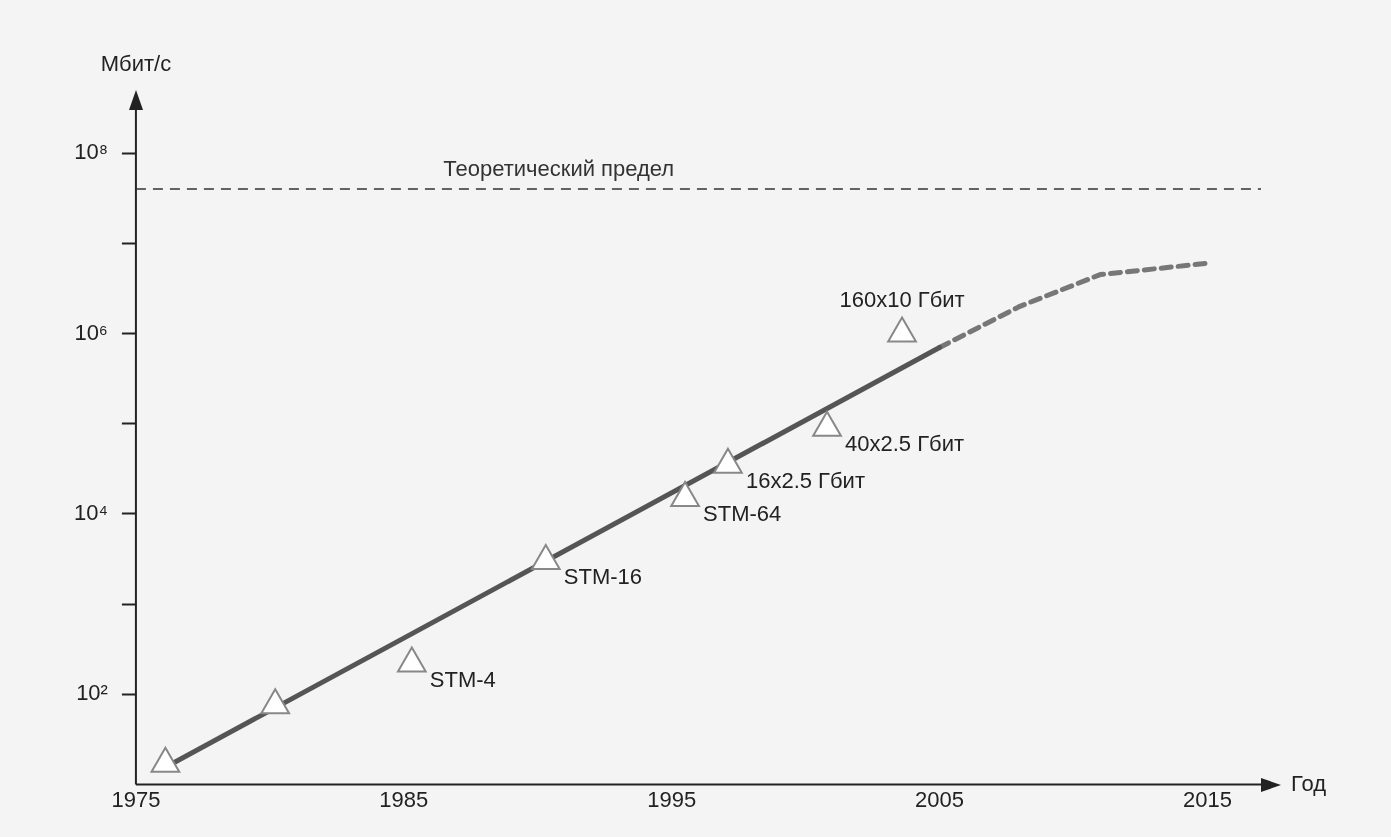  What do you see at coordinates (805, 480) in the screenshot?
I see `annotation: 16x2.5 Гбит` at bounding box center [805, 480].